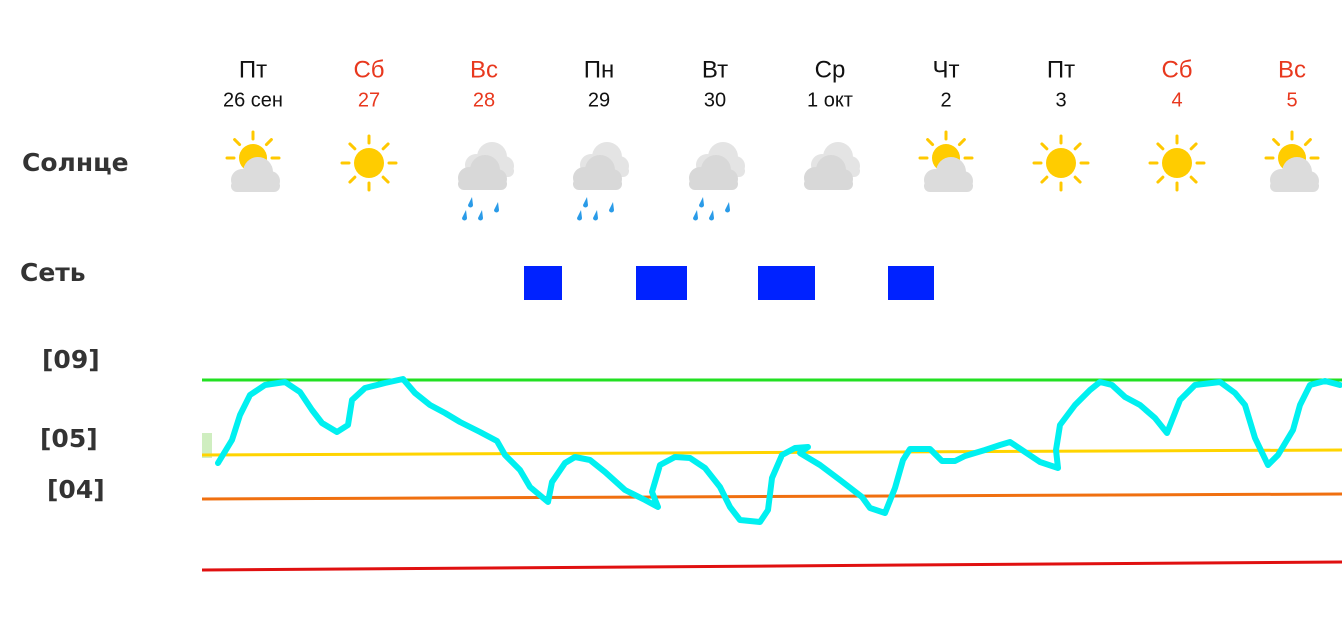 Image resolution: width=1342 pixels, height=632 pixels. Describe the element at coordinates (253, 124) in the screenshot. I see `day: Пт 26 сен` at that location.